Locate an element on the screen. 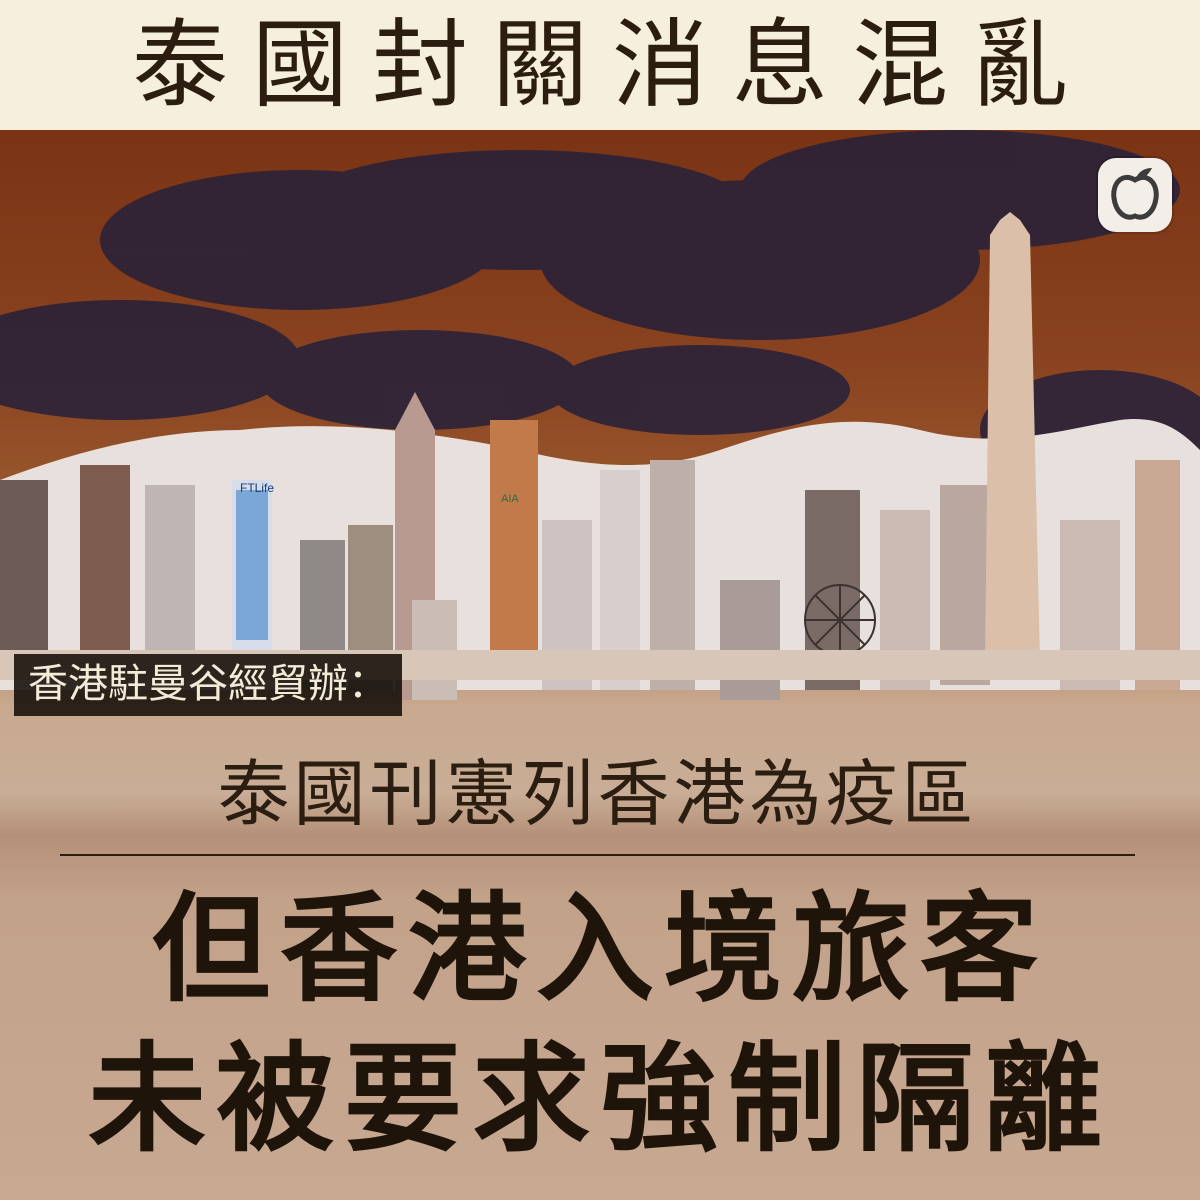 The height and width of the screenshot is (1200, 1200). deck-headline: 泰國刊憲列香港為疫區 is located at coordinates (597, 794).